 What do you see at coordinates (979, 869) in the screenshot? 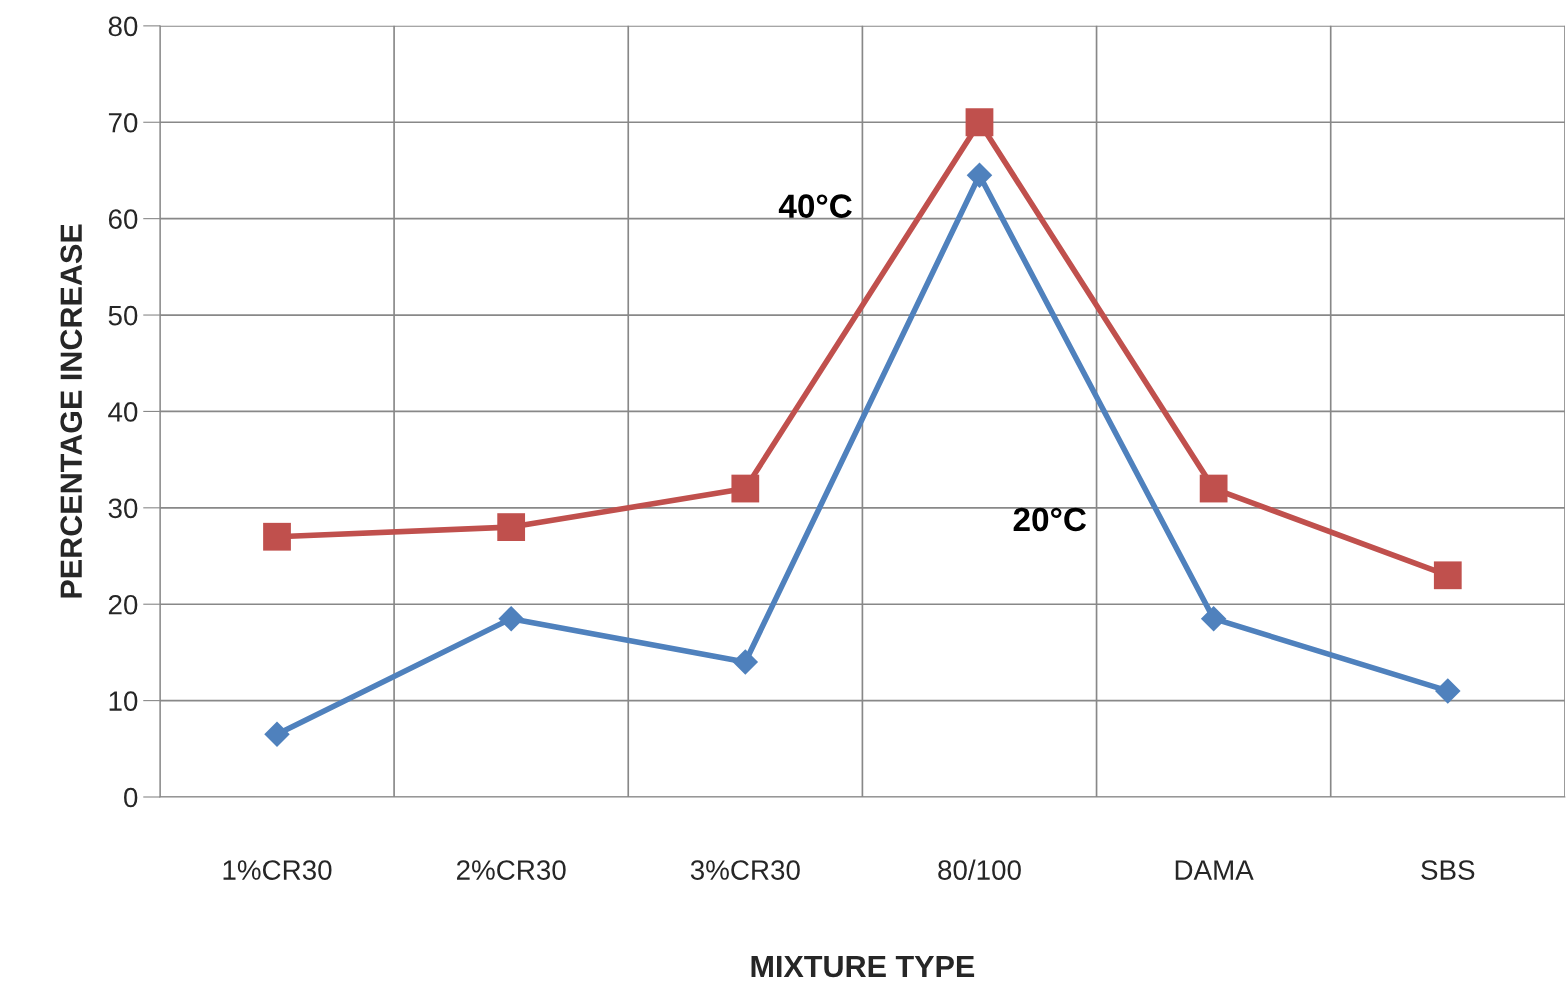
I see `x-tick-label: 80/100` at bounding box center [979, 869].